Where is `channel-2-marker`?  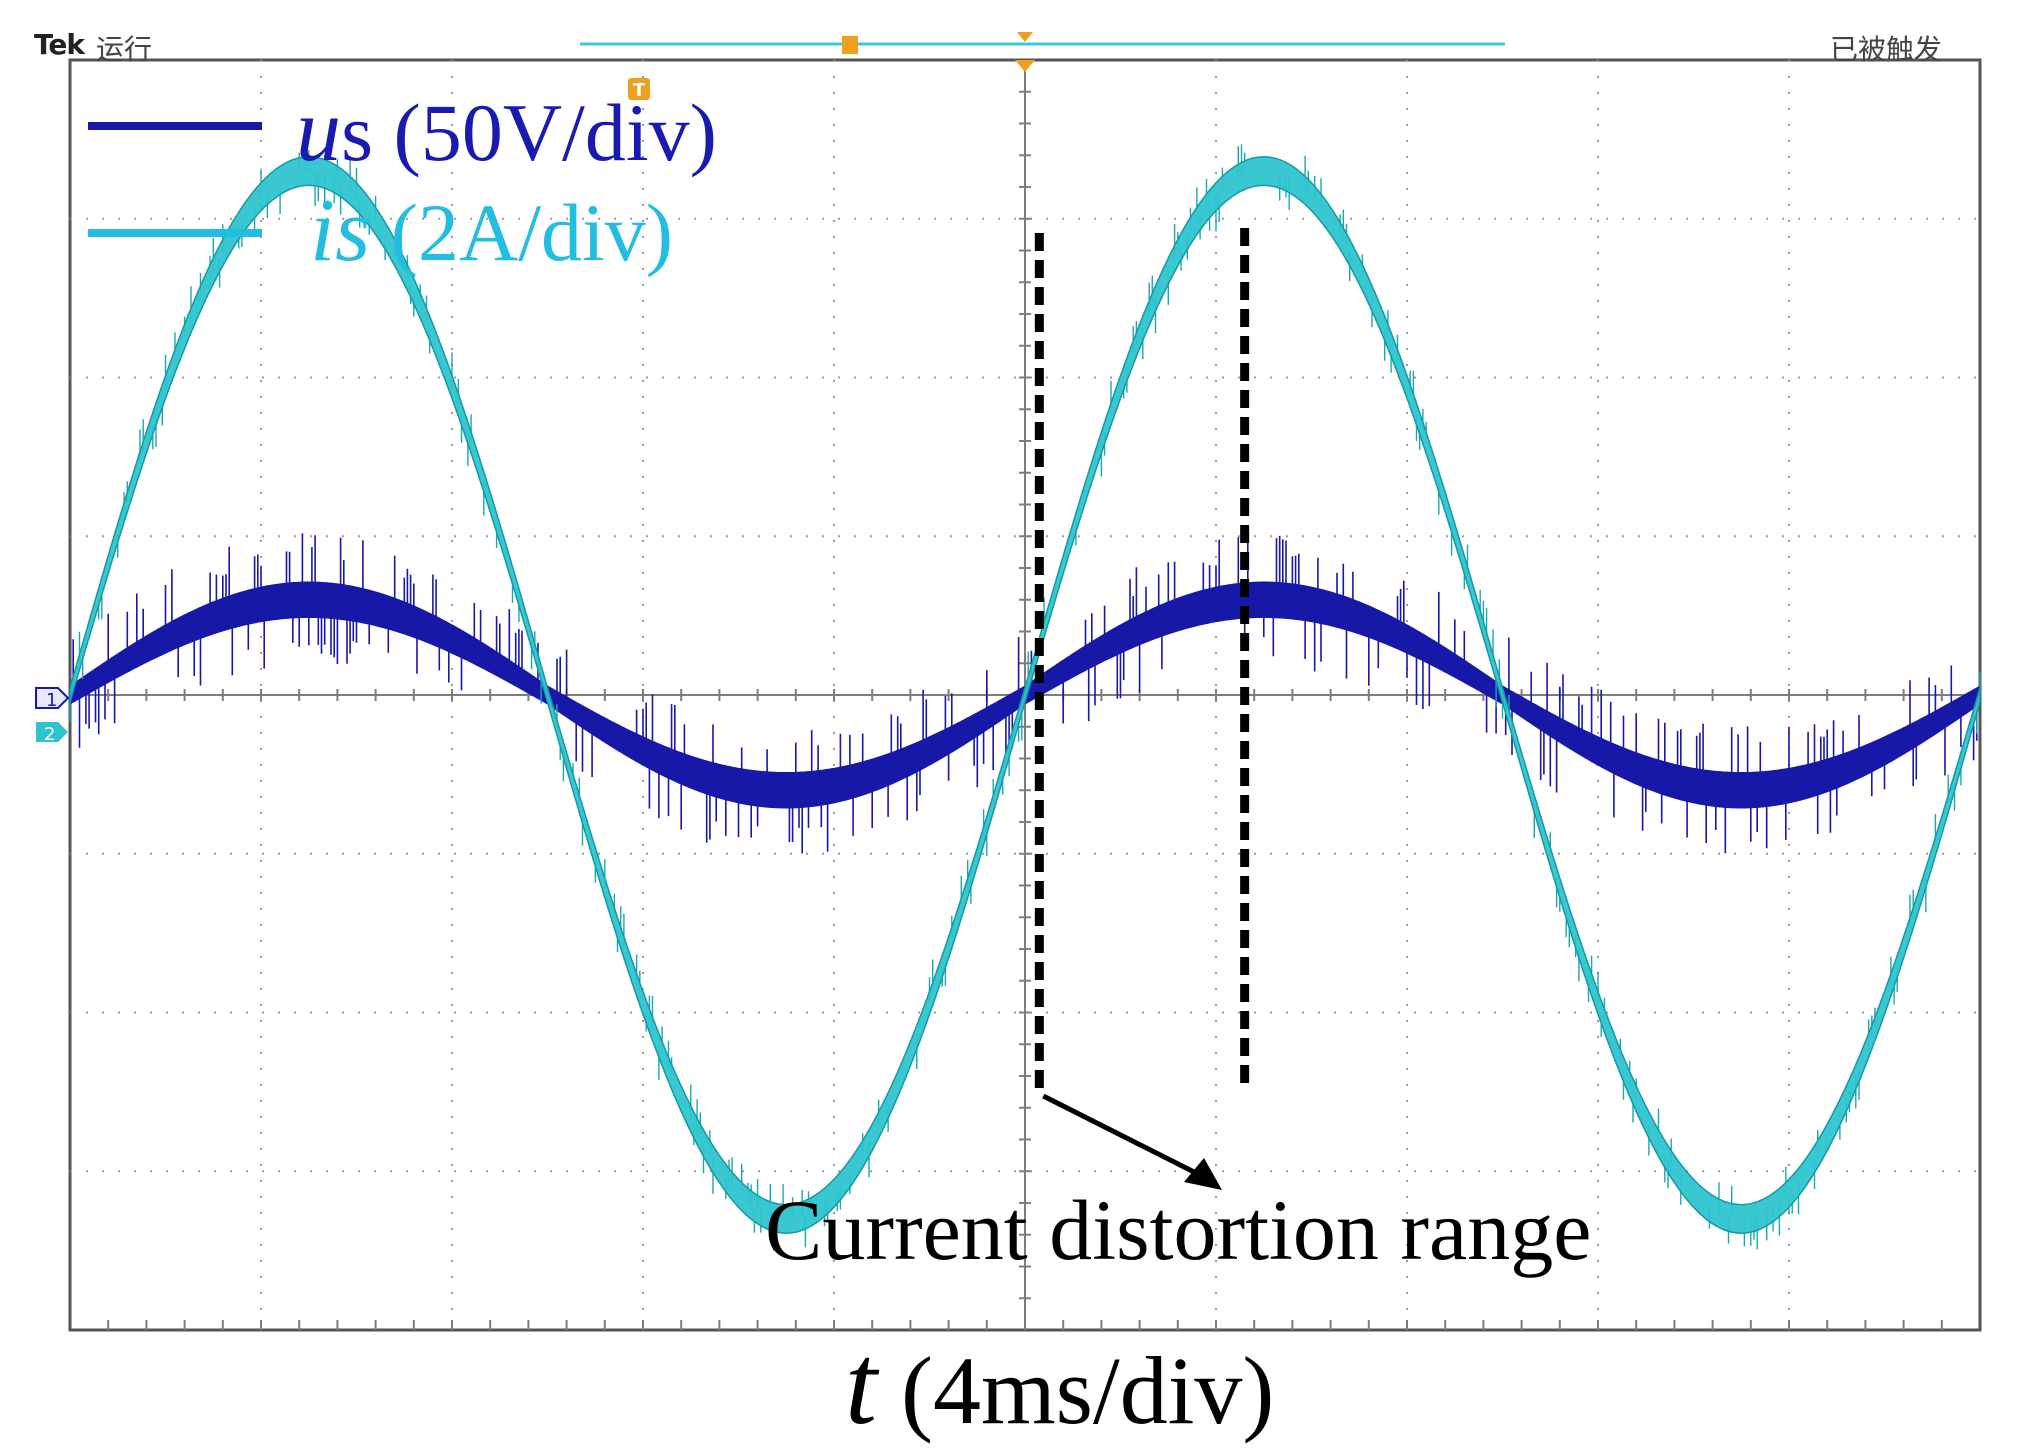
channel-2-marker is located at coordinates (52, 732).